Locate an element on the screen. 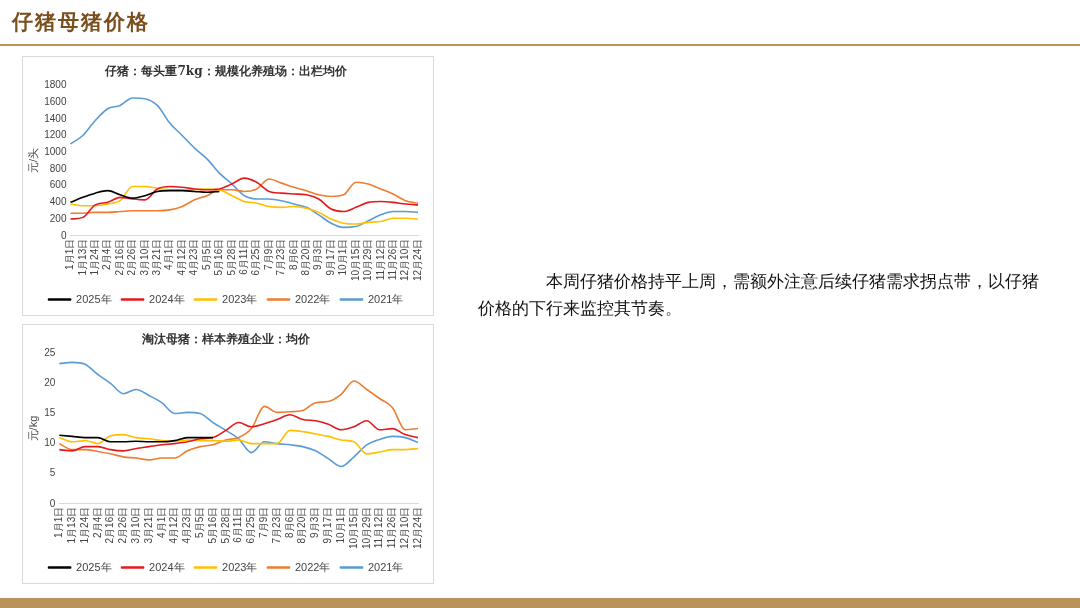  y-tick-label: 400 is located at coordinates (58, 202).